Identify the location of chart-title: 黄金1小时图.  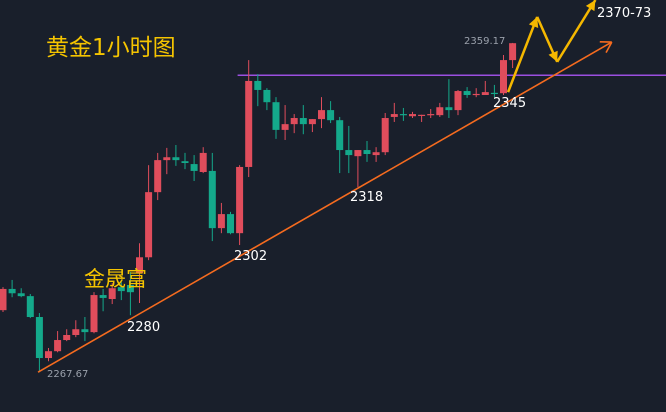
(111, 48).